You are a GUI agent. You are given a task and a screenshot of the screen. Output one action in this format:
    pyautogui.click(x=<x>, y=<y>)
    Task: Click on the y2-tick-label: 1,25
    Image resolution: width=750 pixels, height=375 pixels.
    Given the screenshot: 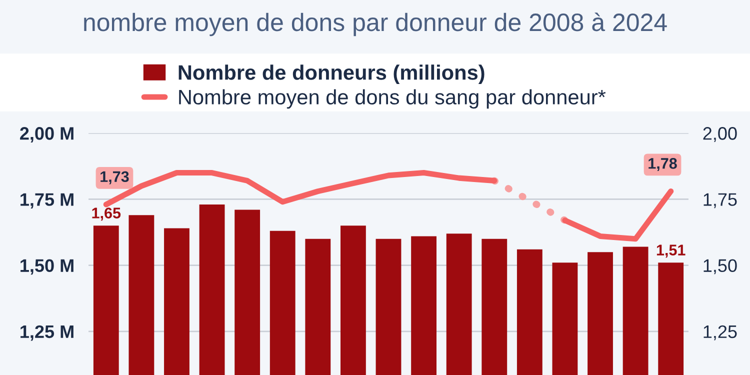 What is the action you would take?
    pyautogui.click(x=720, y=332)
    